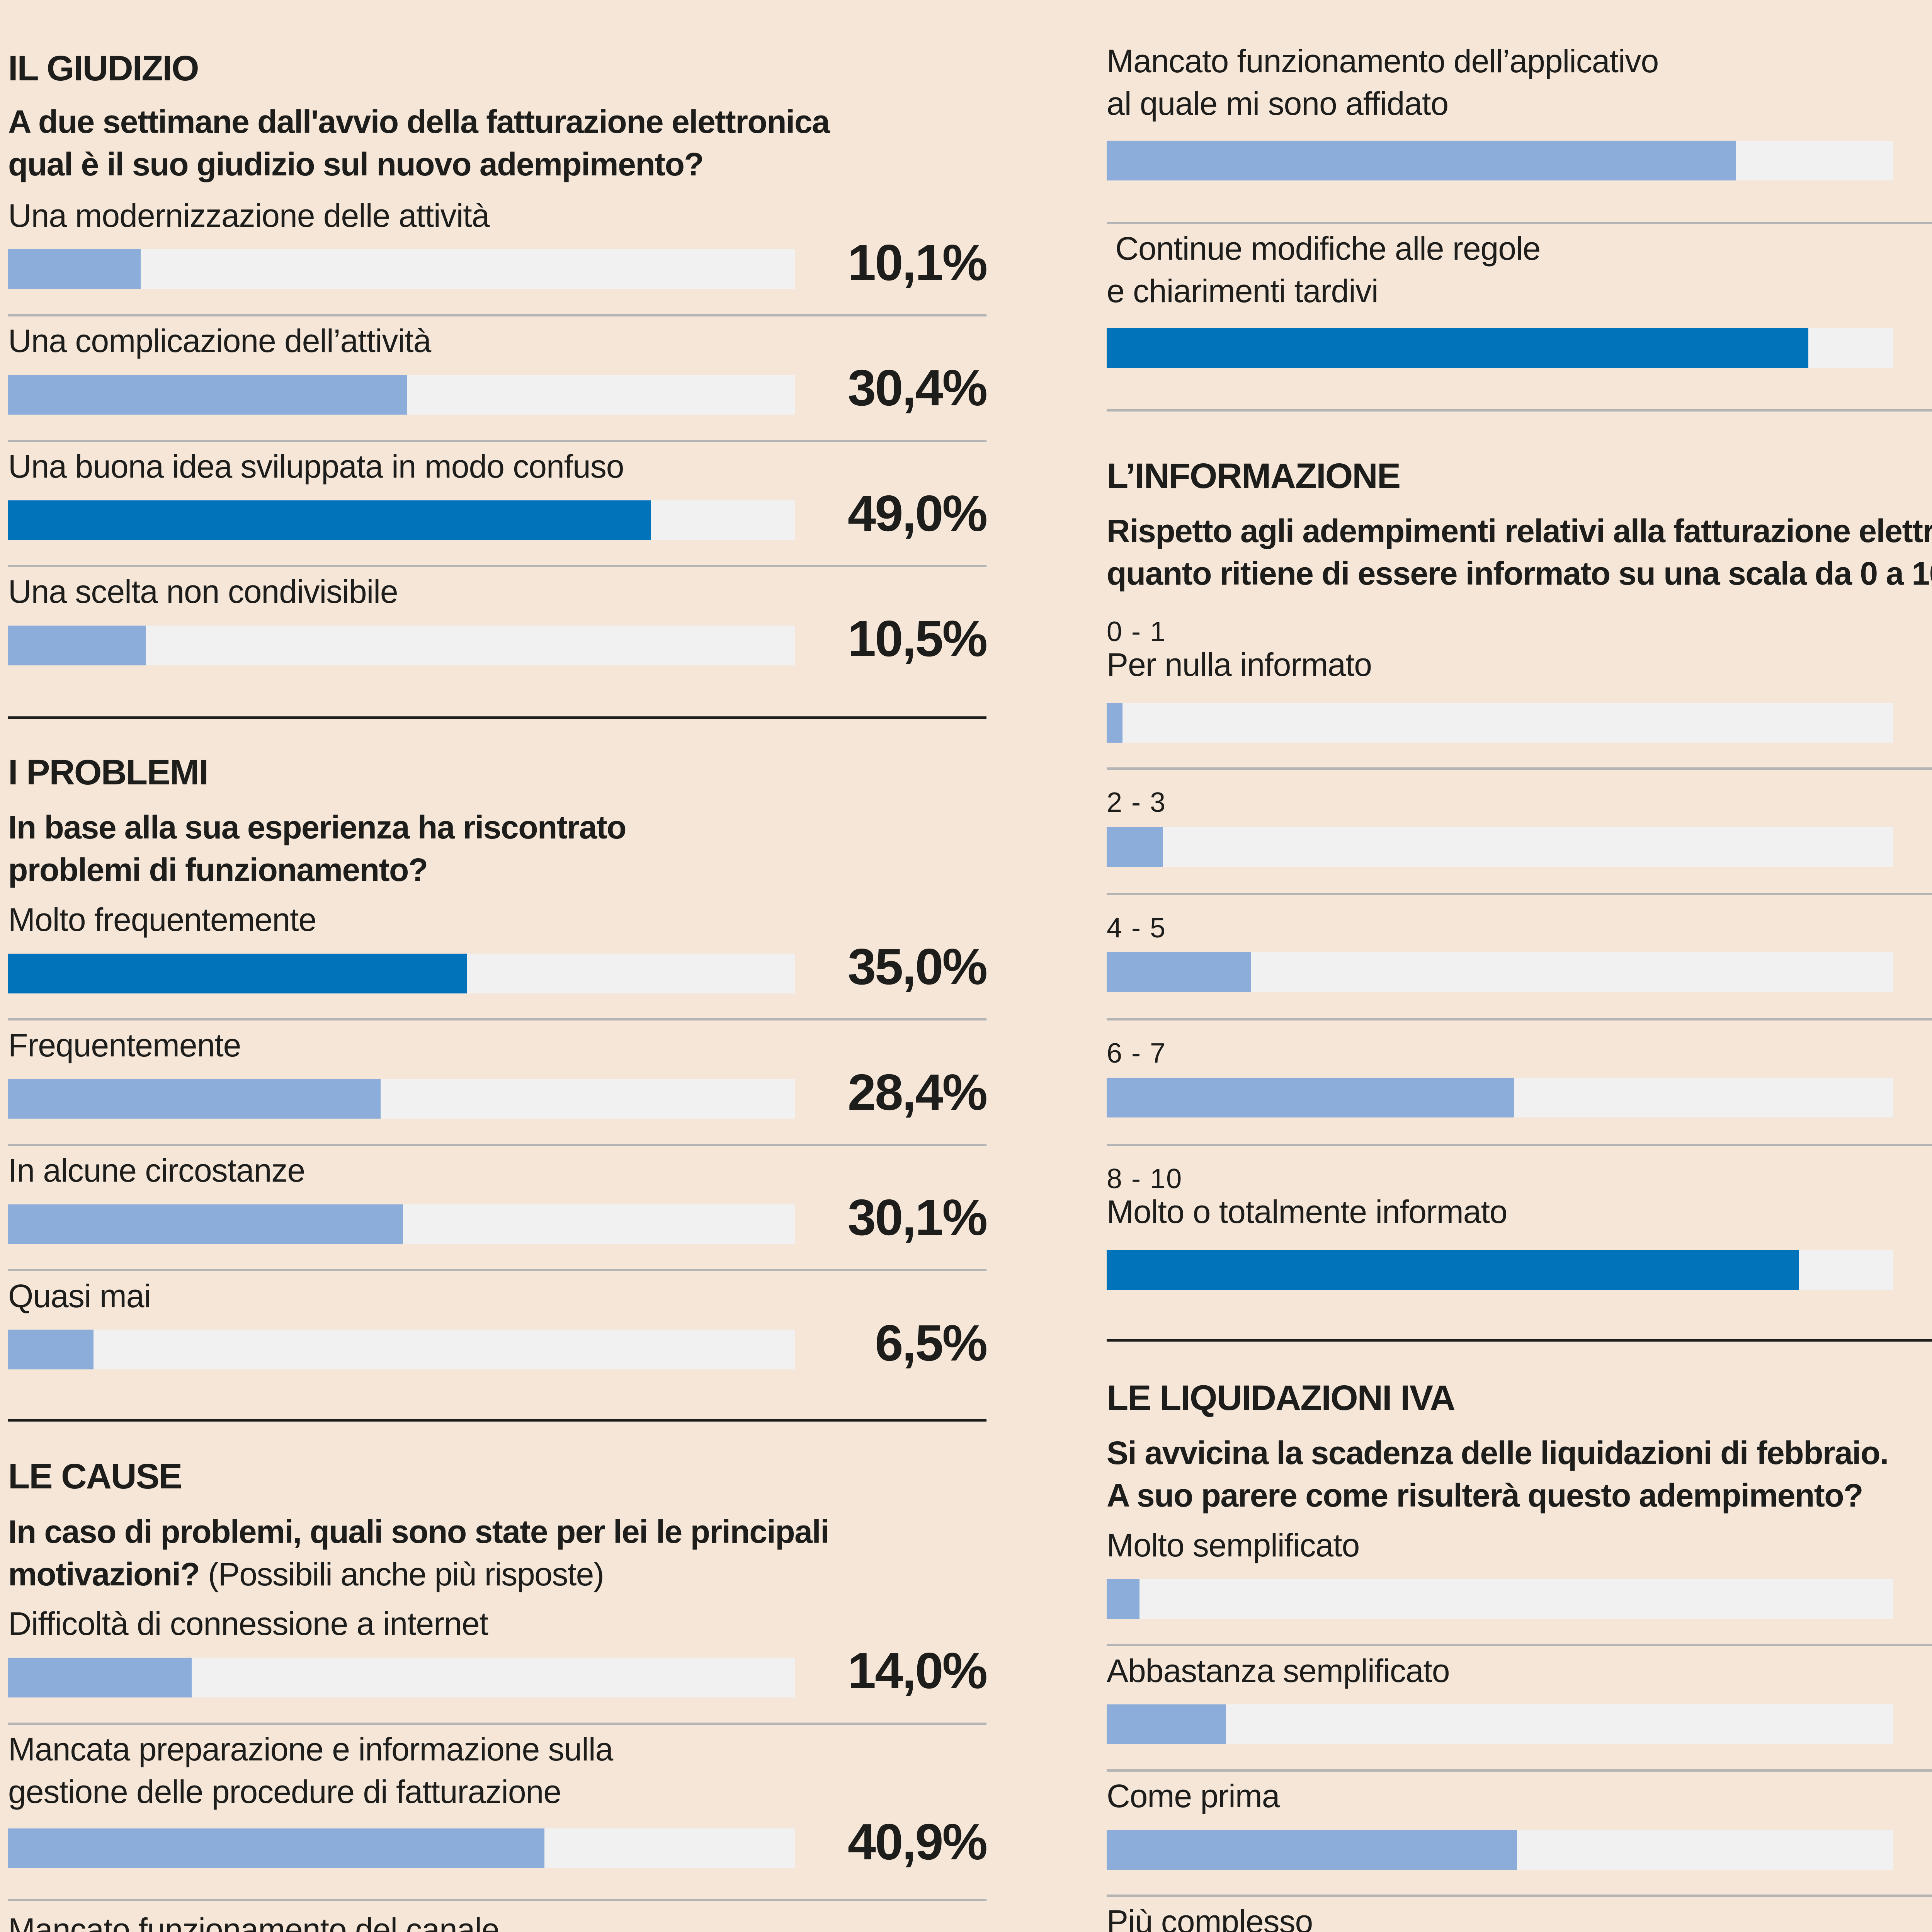 This screenshot has width=1932, height=1932. Describe the element at coordinates (1282, 1398) in the screenshot. I see `section-title: LE LIQUIDAZIONI IVA` at that location.